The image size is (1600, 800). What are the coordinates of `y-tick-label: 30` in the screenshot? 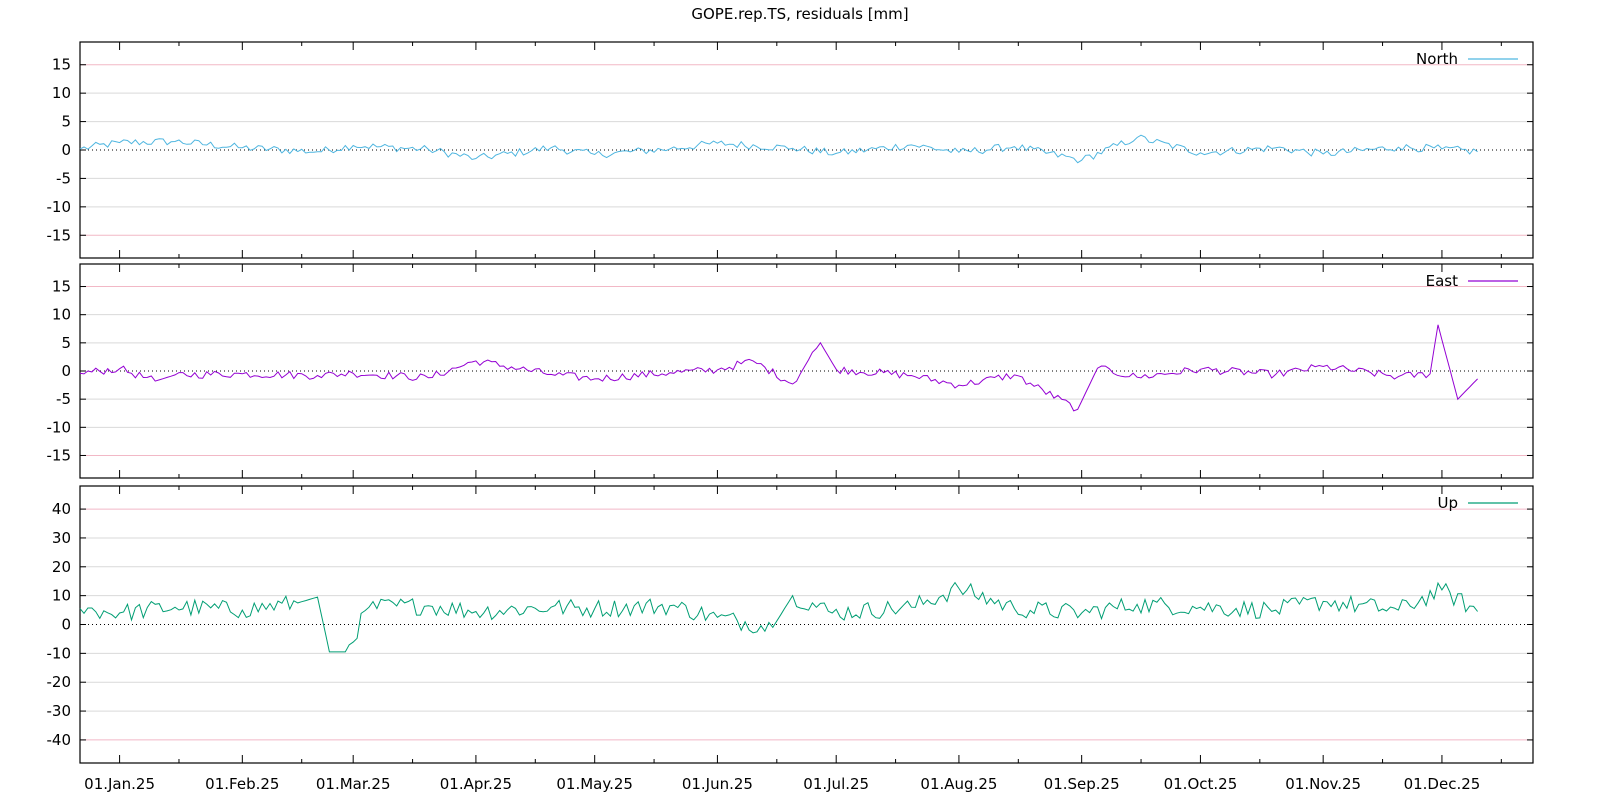 It's located at (61, 538).